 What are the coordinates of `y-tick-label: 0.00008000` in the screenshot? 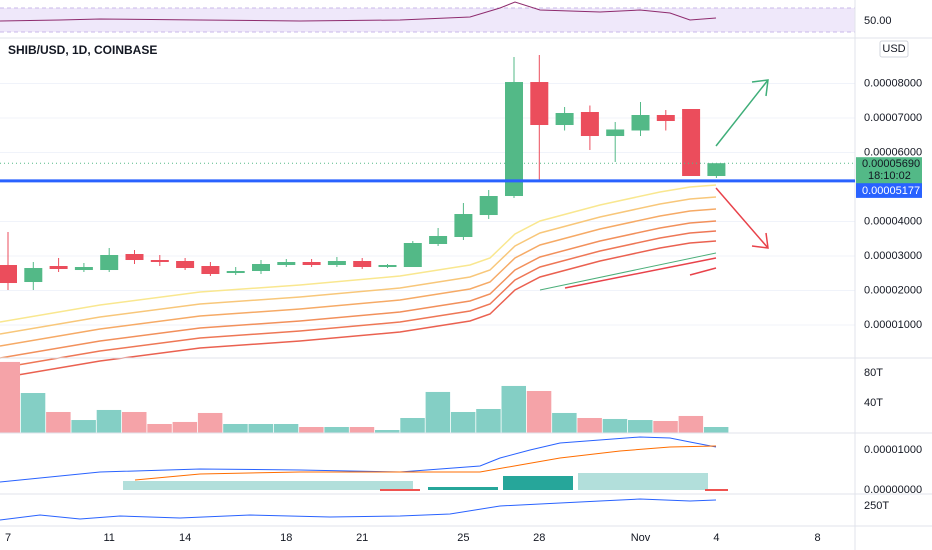 It's located at (893, 83).